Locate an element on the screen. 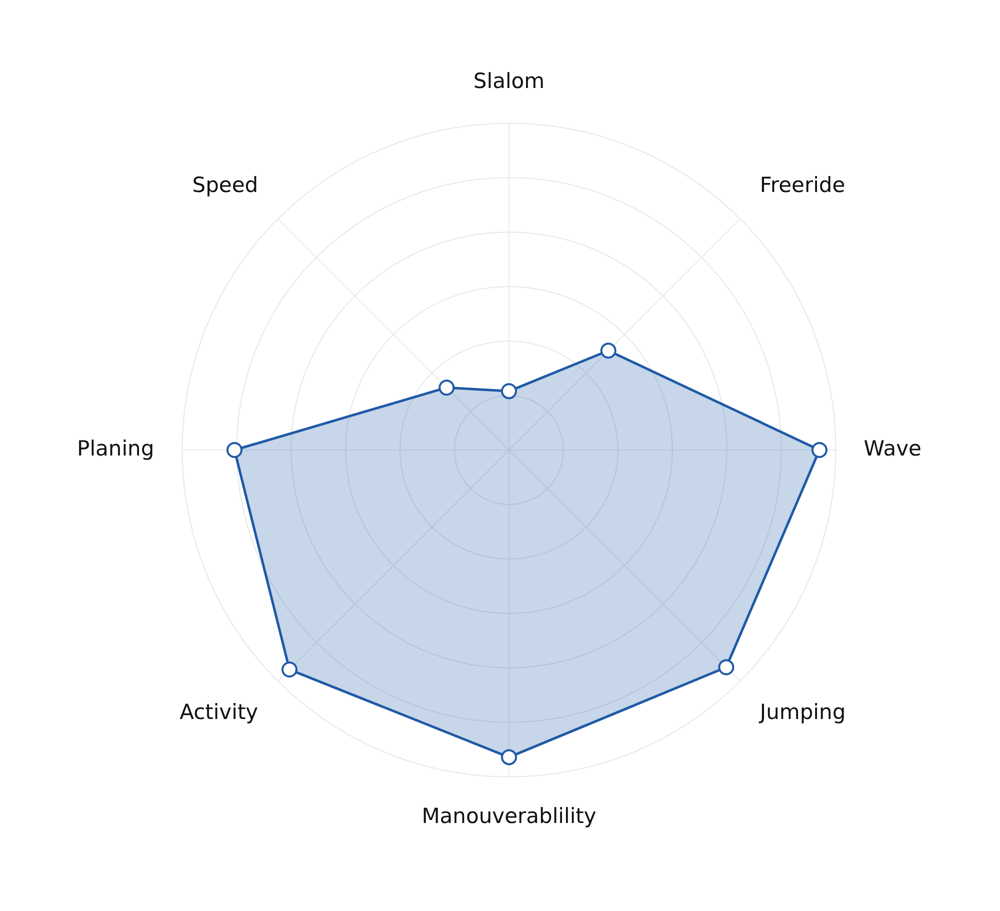  spoke-label: Slalom is located at coordinates (509, 81).